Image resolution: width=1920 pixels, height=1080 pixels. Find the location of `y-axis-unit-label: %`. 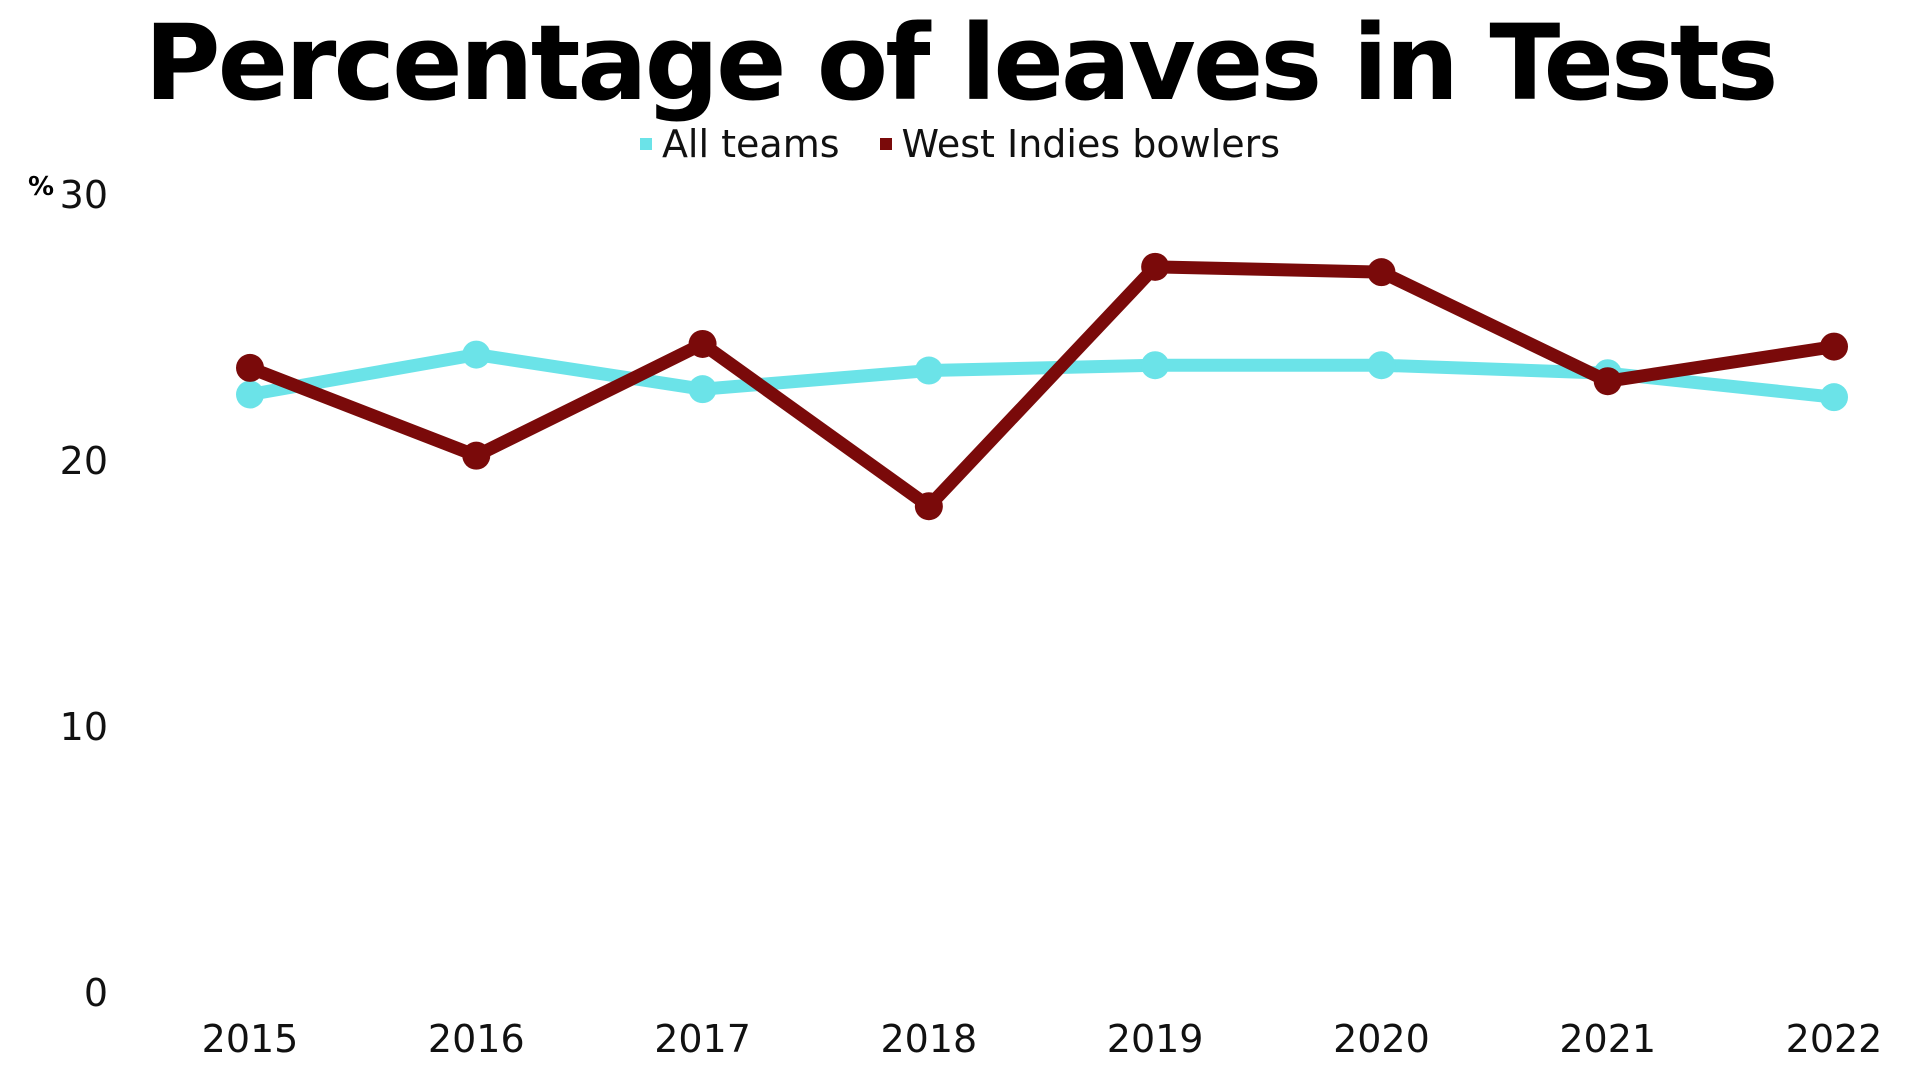

y-axis-unit-label: % is located at coordinates (41, 187).